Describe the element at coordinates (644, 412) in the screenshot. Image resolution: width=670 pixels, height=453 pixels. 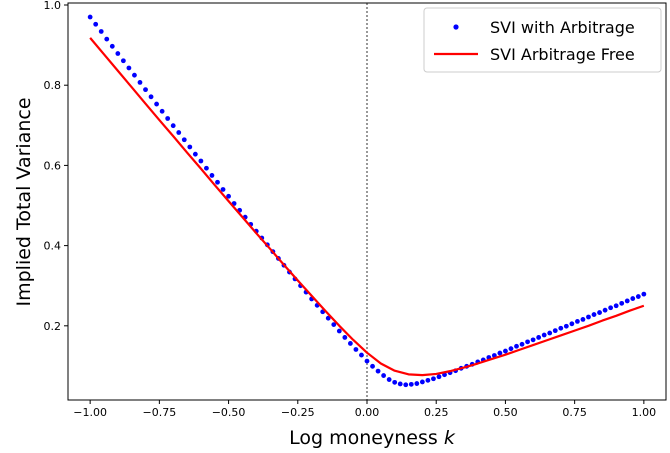
I see `x-tick-label: 1.00` at that location.